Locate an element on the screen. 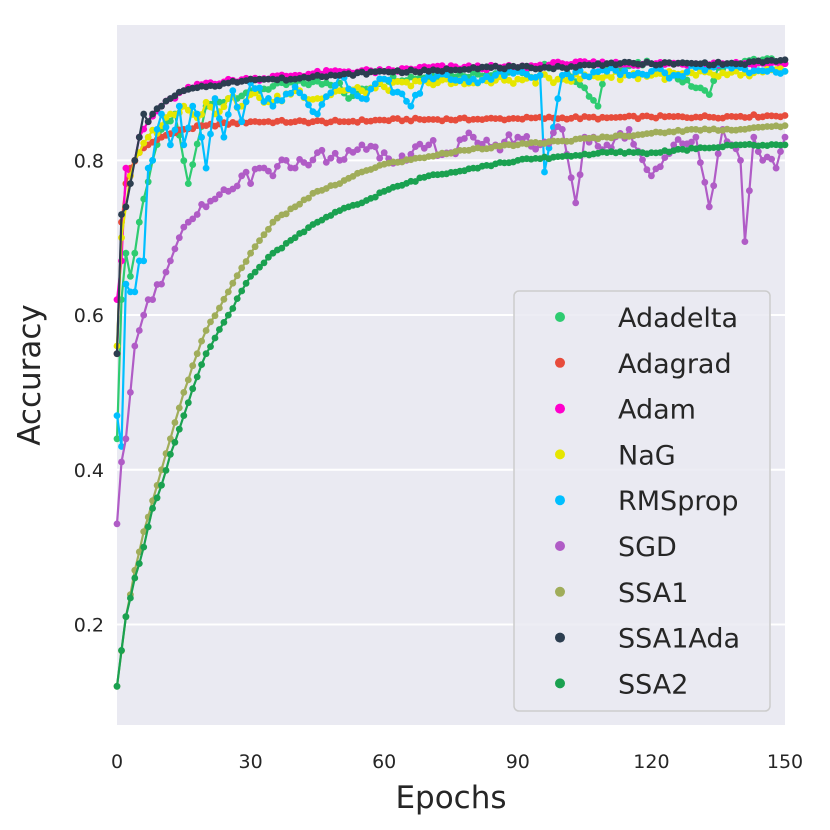 This screenshot has height=830, width=830. legend-label: Adam is located at coordinates (657, 410).